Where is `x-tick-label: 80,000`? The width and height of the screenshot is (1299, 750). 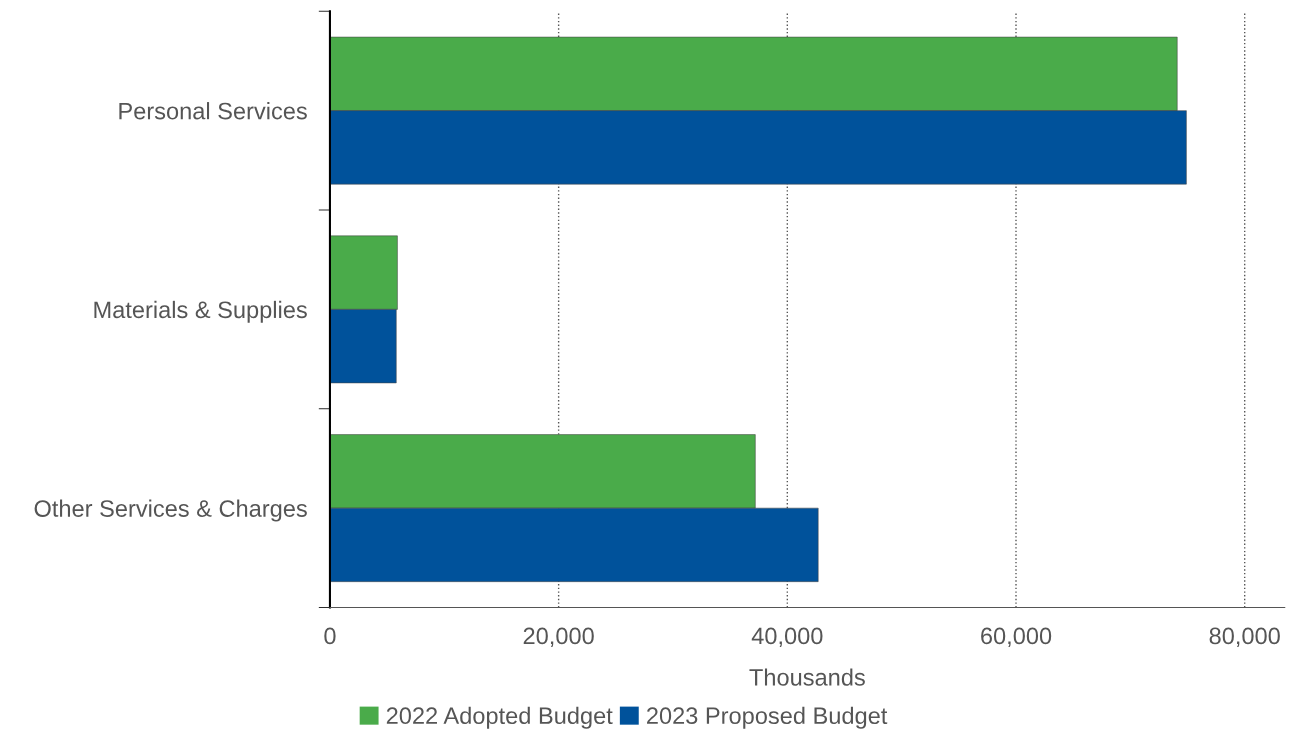
x-tick-label: 80,000 is located at coordinates (1244, 637).